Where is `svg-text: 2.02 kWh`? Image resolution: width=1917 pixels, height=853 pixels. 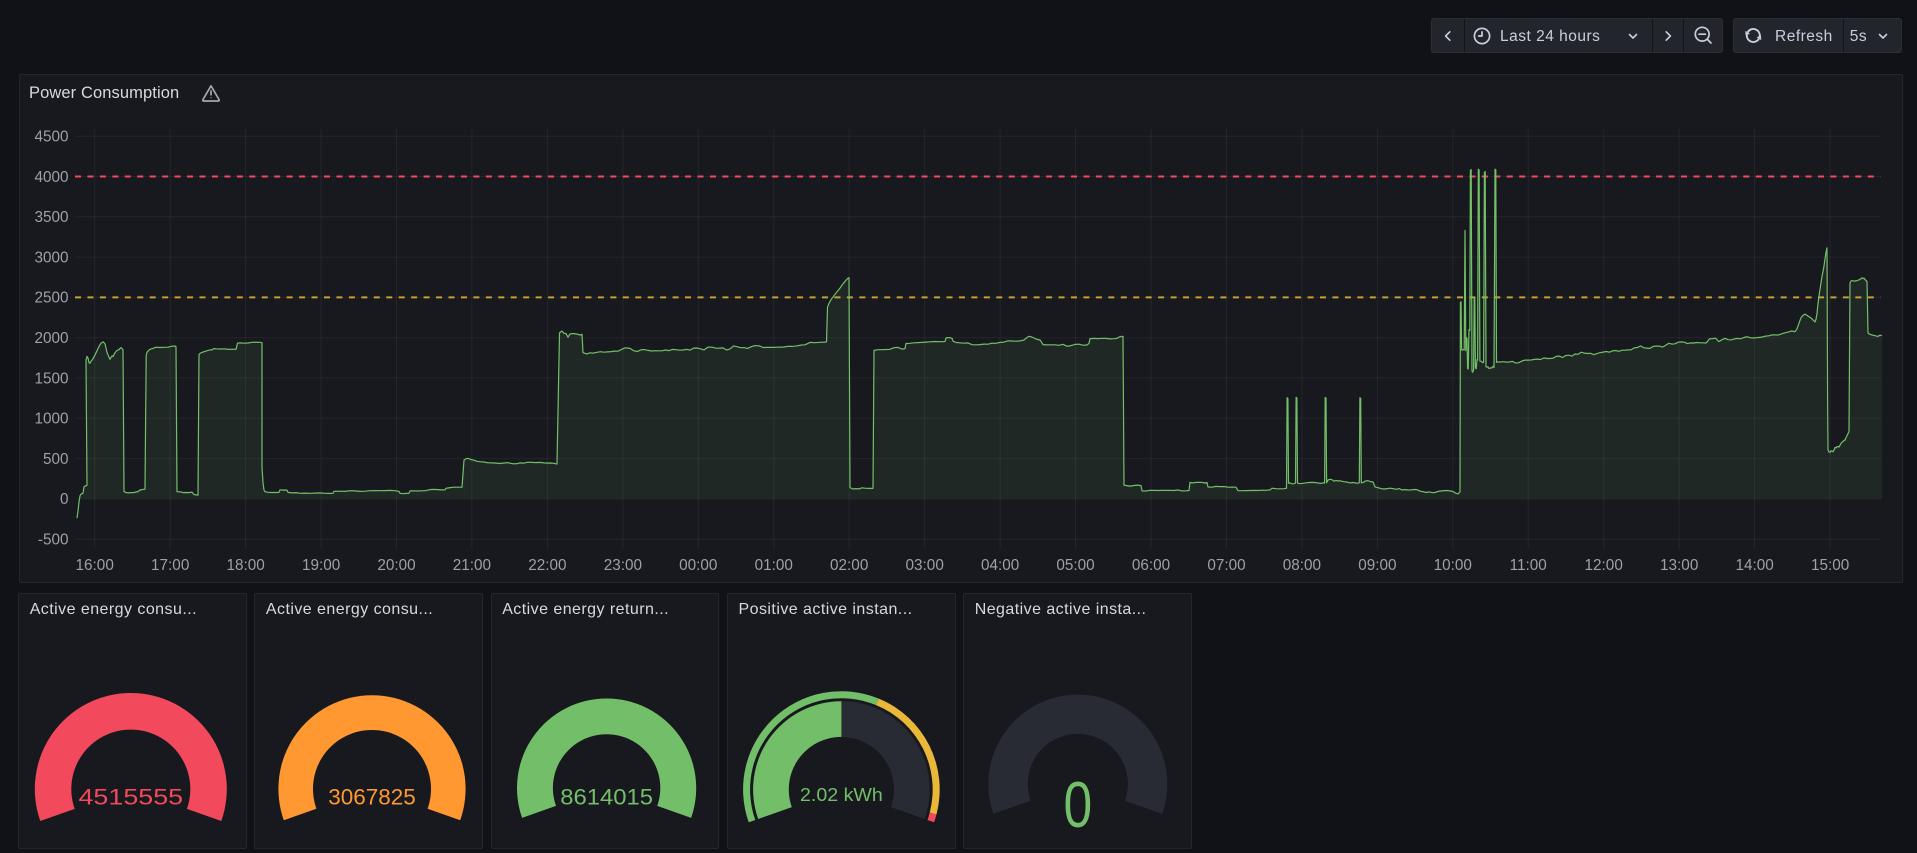 svg-text: 2.02 kWh is located at coordinates (841, 795).